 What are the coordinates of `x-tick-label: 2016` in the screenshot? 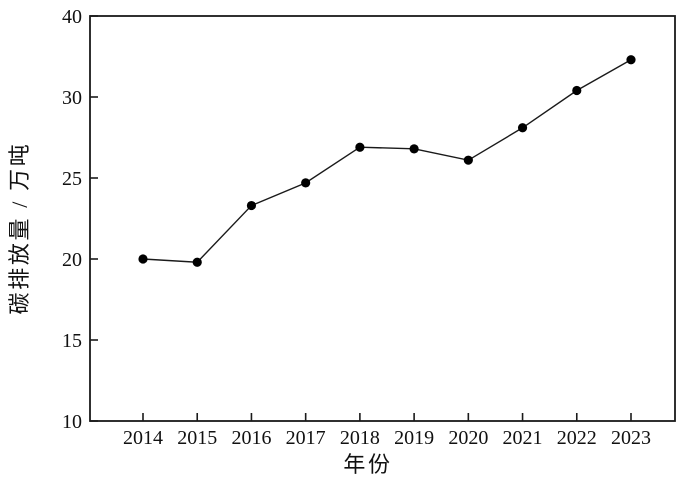 It's located at (251, 438).